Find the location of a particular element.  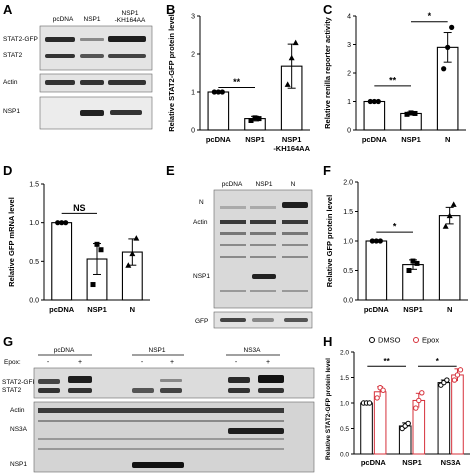

y-tick-label: 2 is located at coordinates (193, 55).